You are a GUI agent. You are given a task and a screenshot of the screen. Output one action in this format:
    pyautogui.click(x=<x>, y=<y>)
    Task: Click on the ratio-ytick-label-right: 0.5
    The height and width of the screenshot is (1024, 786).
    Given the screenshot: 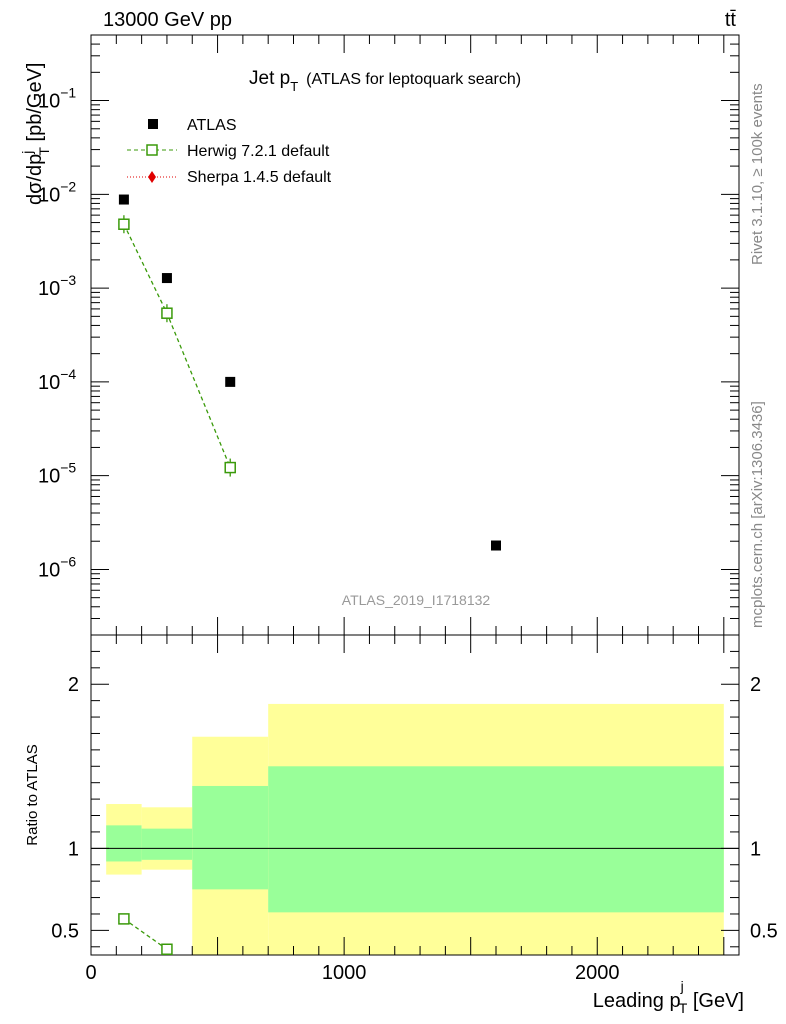 What is the action you would take?
    pyautogui.click(x=764, y=931)
    